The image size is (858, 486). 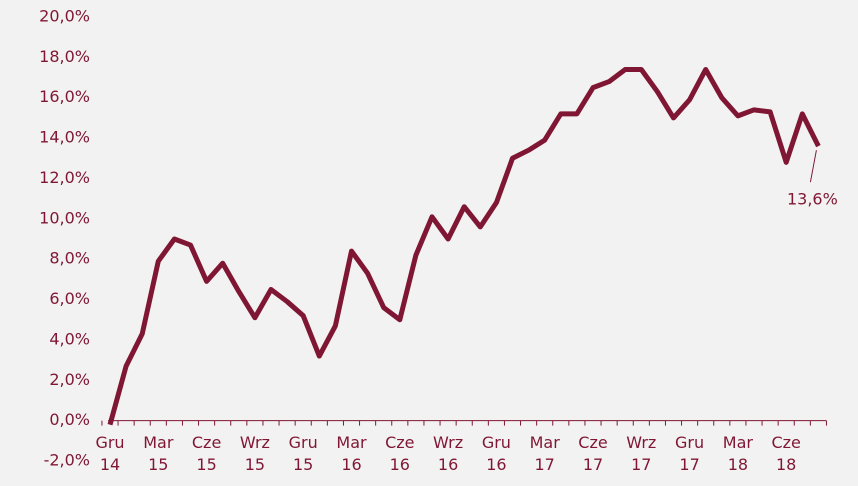 What do you see at coordinates (351, 453) in the screenshot?
I see `x-tick-label: Mar 16` at bounding box center [351, 453].